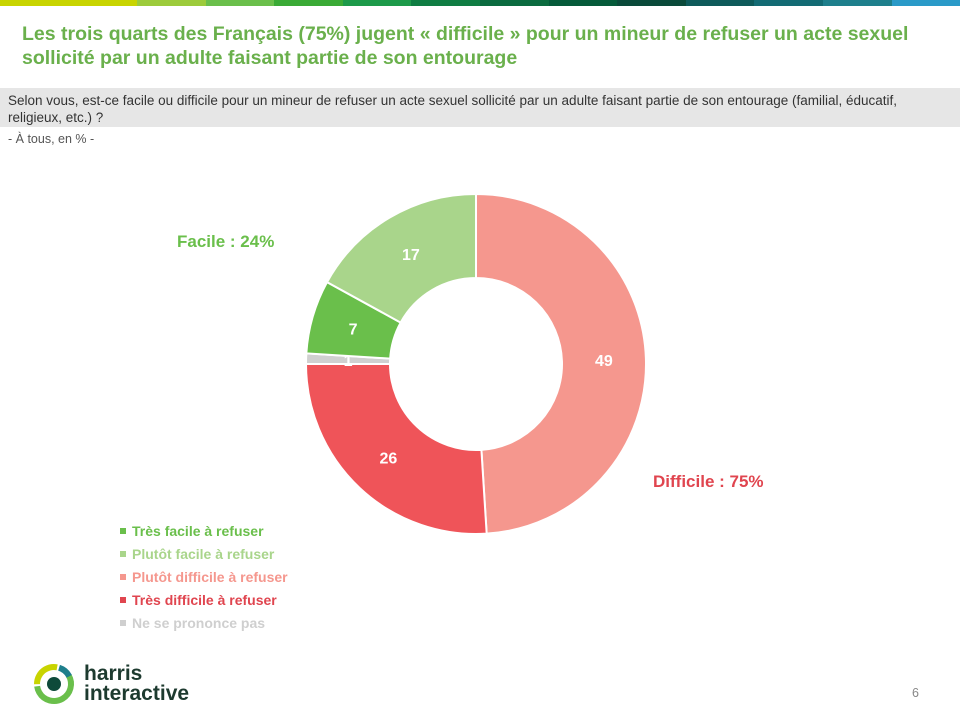 The height and width of the screenshot is (720, 960). What do you see at coordinates (353, 329) in the screenshot?
I see `slice-data-label: 7` at bounding box center [353, 329].